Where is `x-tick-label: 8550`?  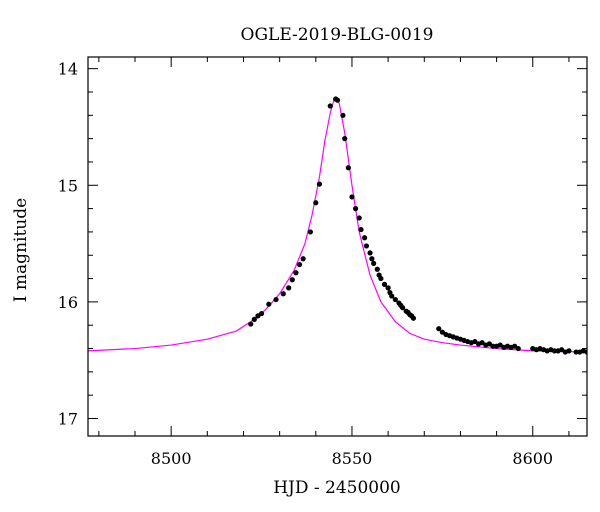 x-tick-label: 8550 is located at coordinates (352, 458).